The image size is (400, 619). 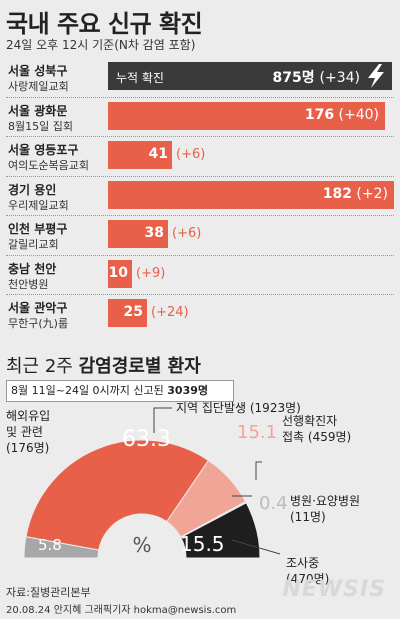 I want to click on slice-name-label: 지역 집단발생 (1923명), so click(x=238, y=408).